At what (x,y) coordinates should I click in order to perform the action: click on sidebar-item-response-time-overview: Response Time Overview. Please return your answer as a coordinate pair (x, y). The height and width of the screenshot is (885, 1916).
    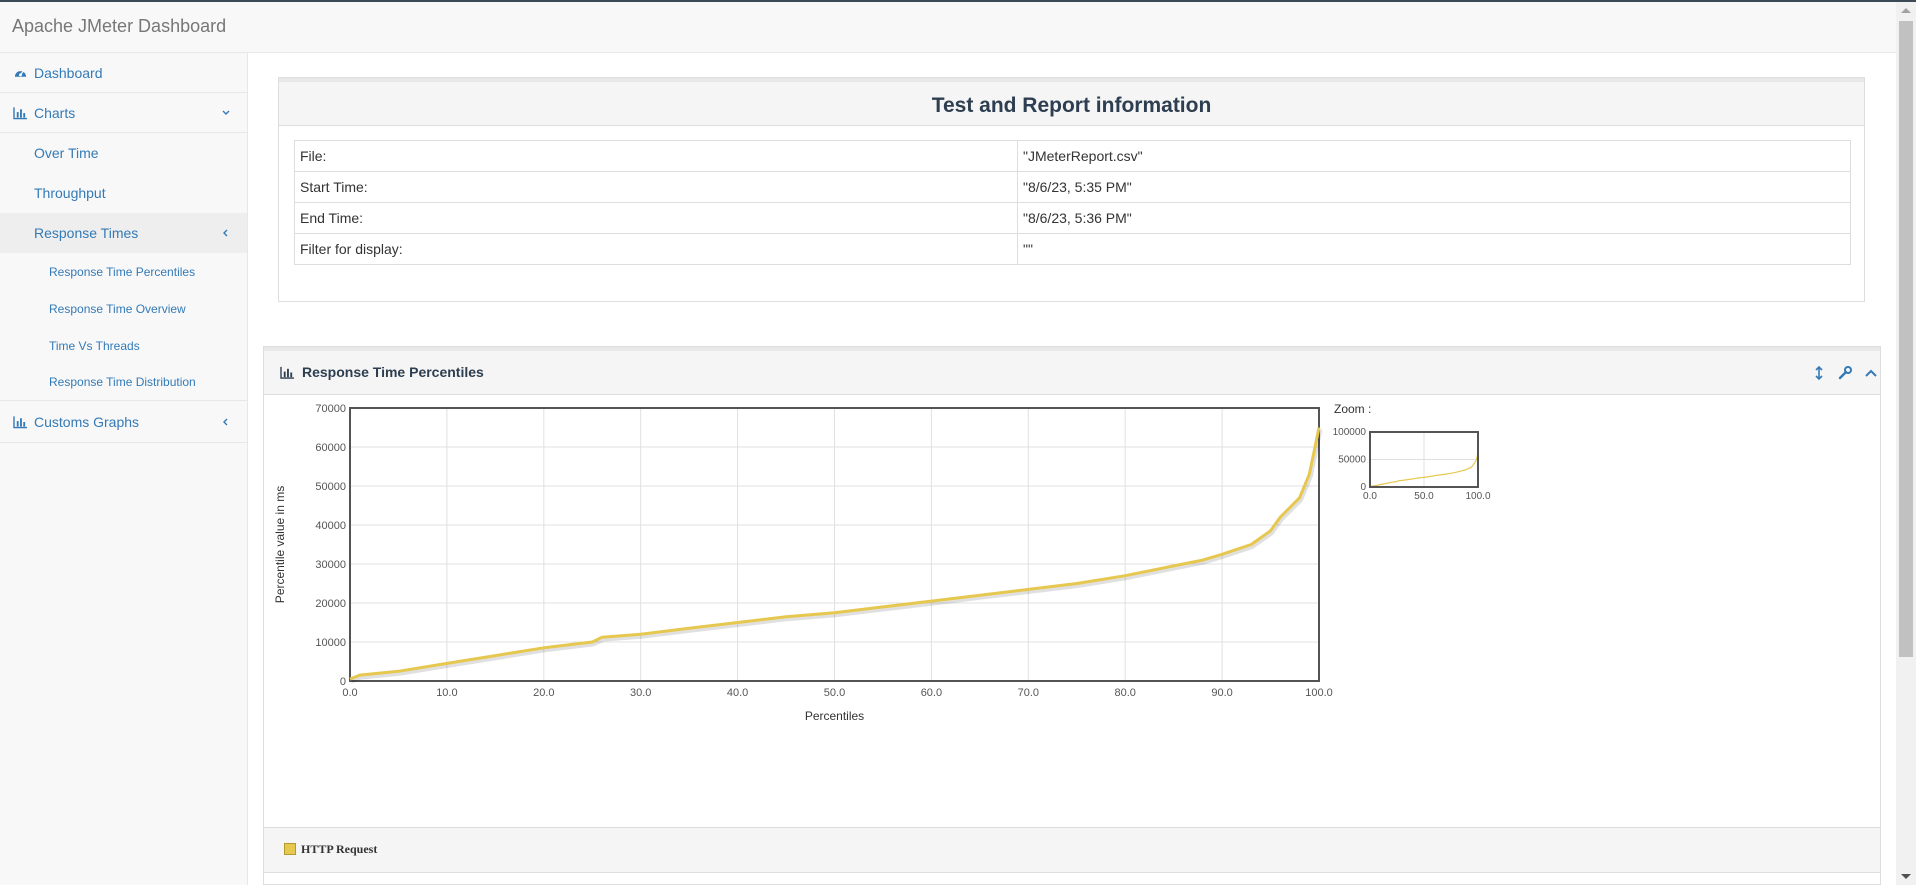
    Looking at the image, I should click on (123, 308).